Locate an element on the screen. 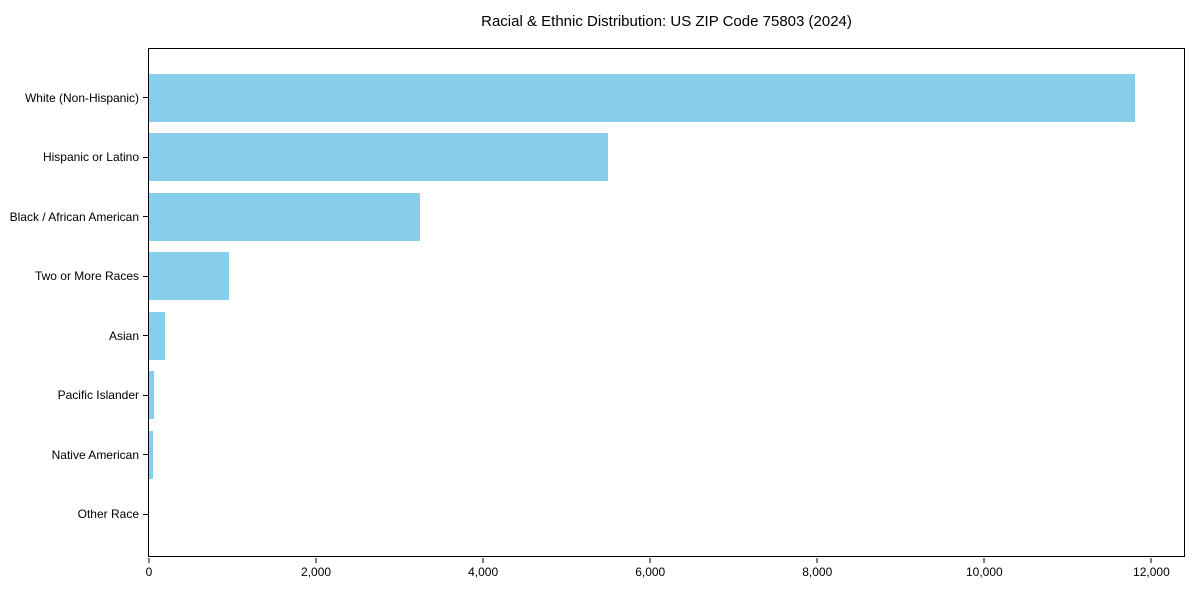 The width and height of the screenshot is (1200, 600). x-tick-label: 2,000 is located at coordinates (316, 572).